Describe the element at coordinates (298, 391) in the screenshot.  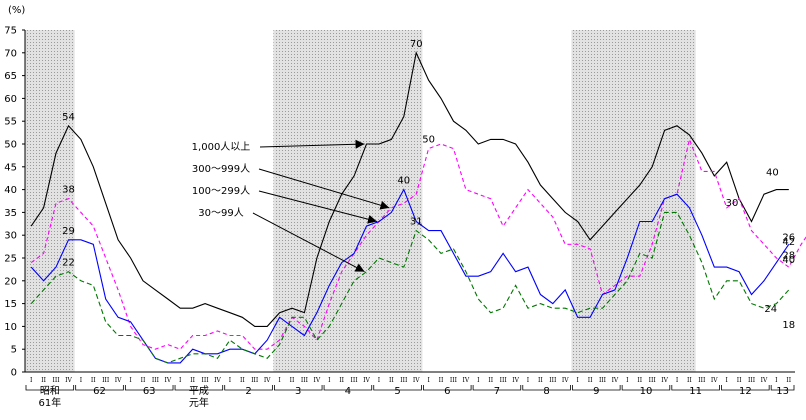
I see `x-year-label: 3` at that location.